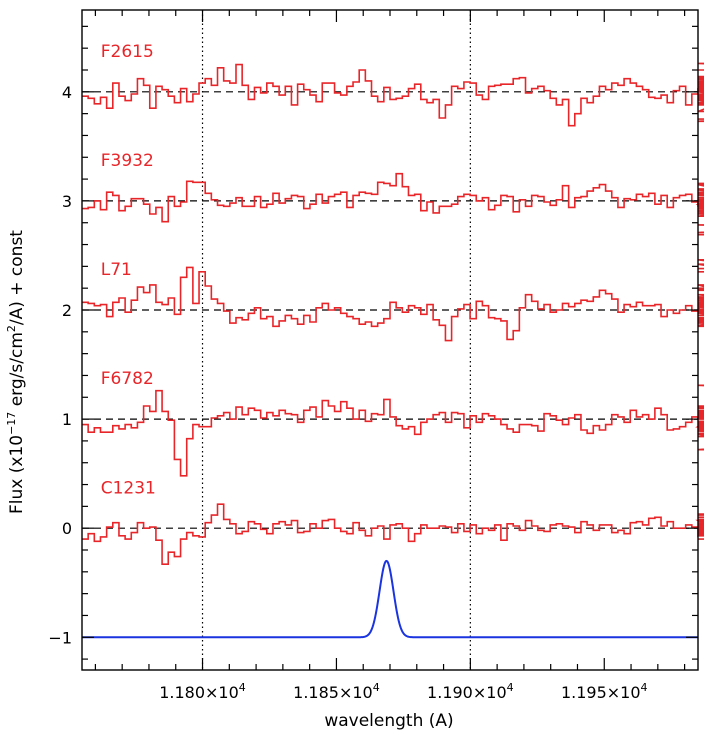 The width and height of the screenshot is (704, 736). What do you see at coordinates (127, 52) in the screenshot?
I see `series-label-f2615: F2615` at bounding box center [127, 52].